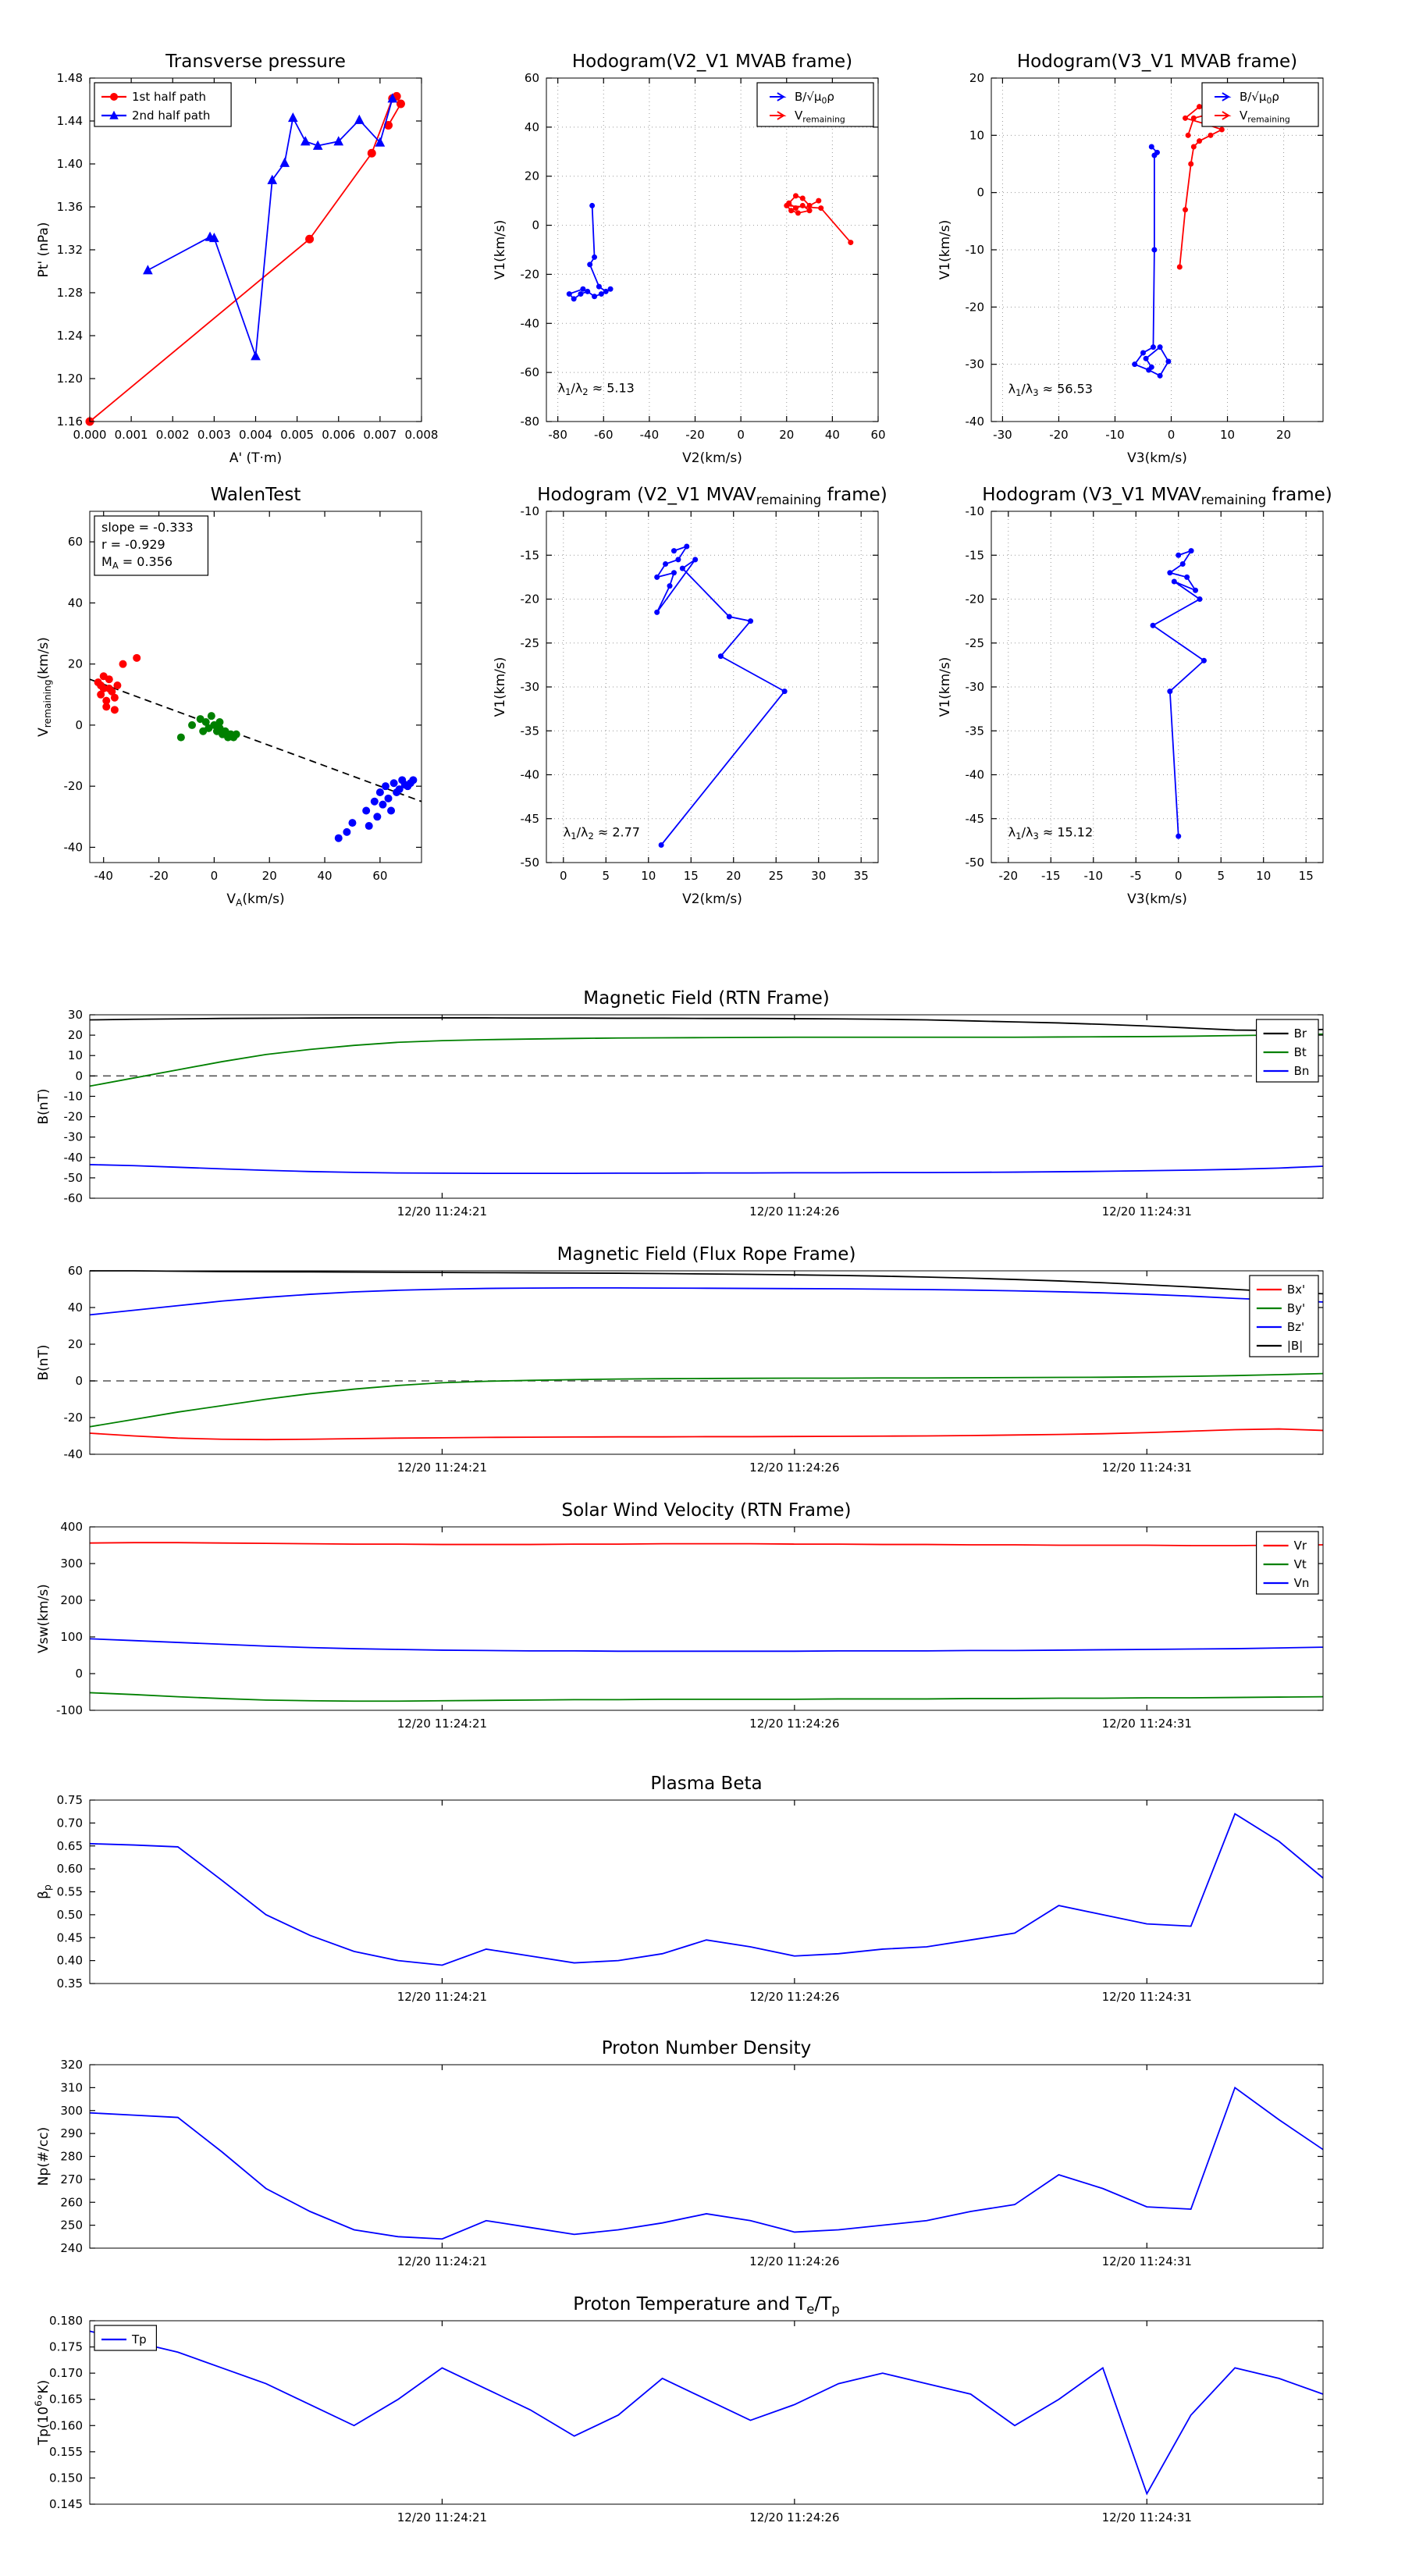  I want to click on svg-text: B(nT), so click(44, 1362).